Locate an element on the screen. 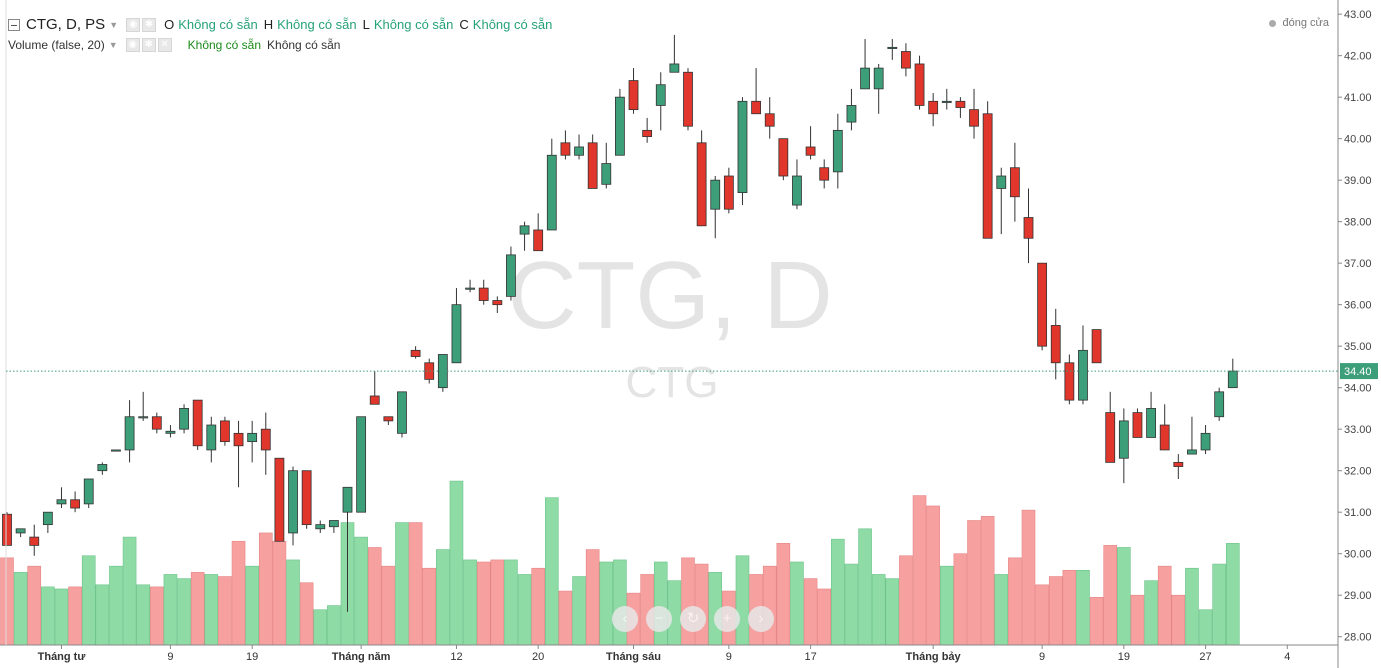 Image resolution: width=1381 pixels, height=668 pixels. y-tick-label: 34.00 is located at coordinates (1358, 389).